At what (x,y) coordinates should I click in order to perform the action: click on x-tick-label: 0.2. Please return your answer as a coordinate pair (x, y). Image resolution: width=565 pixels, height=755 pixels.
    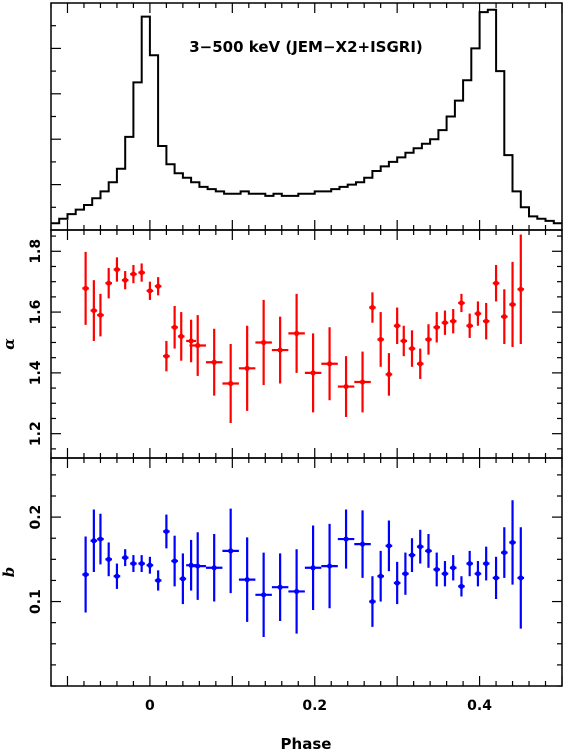
    Looking at the image, I should click on (314, 706).